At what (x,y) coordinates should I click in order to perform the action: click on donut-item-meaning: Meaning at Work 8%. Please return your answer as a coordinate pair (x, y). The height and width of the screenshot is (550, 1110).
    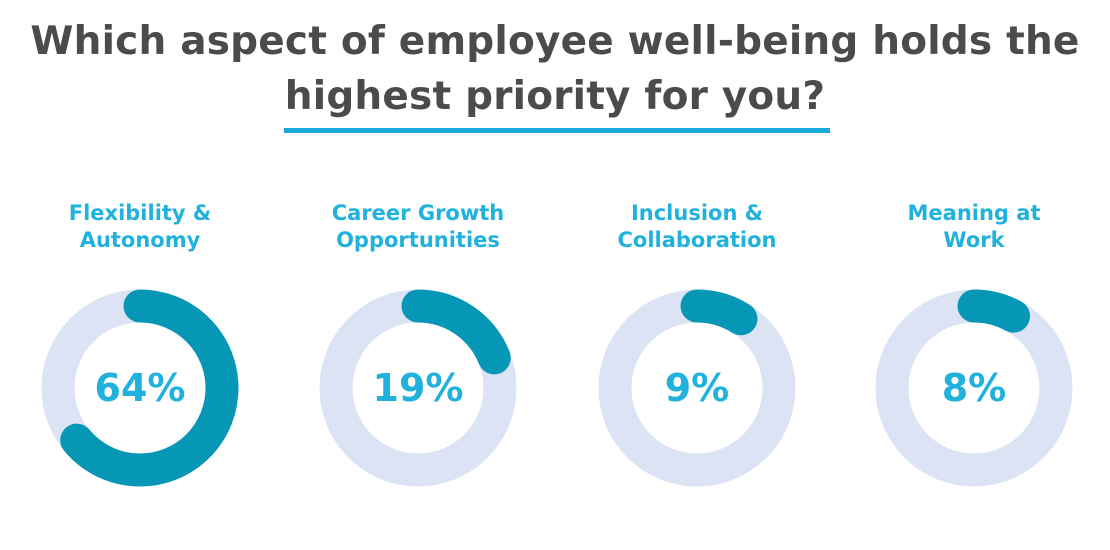
    Looking at the image, I should click on (974, 348).